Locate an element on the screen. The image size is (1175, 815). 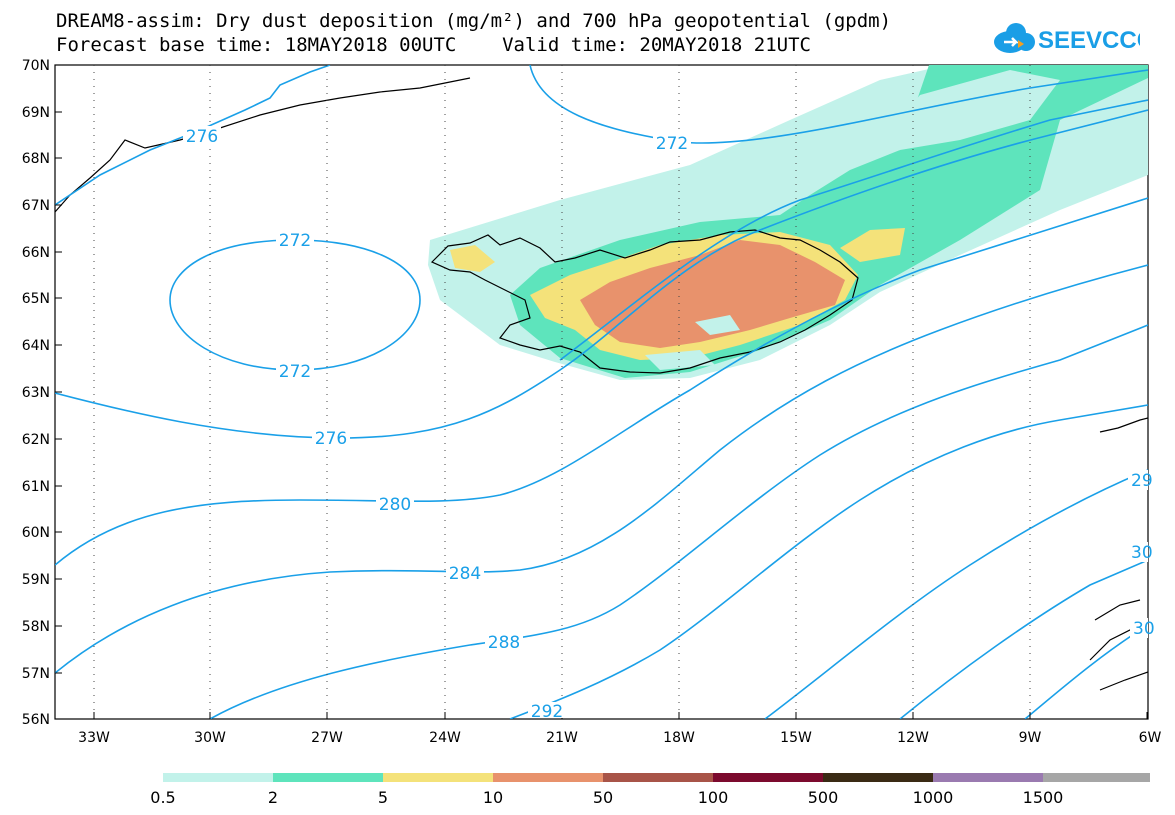
lon-label: 33W is located at coordinates (94, 738).